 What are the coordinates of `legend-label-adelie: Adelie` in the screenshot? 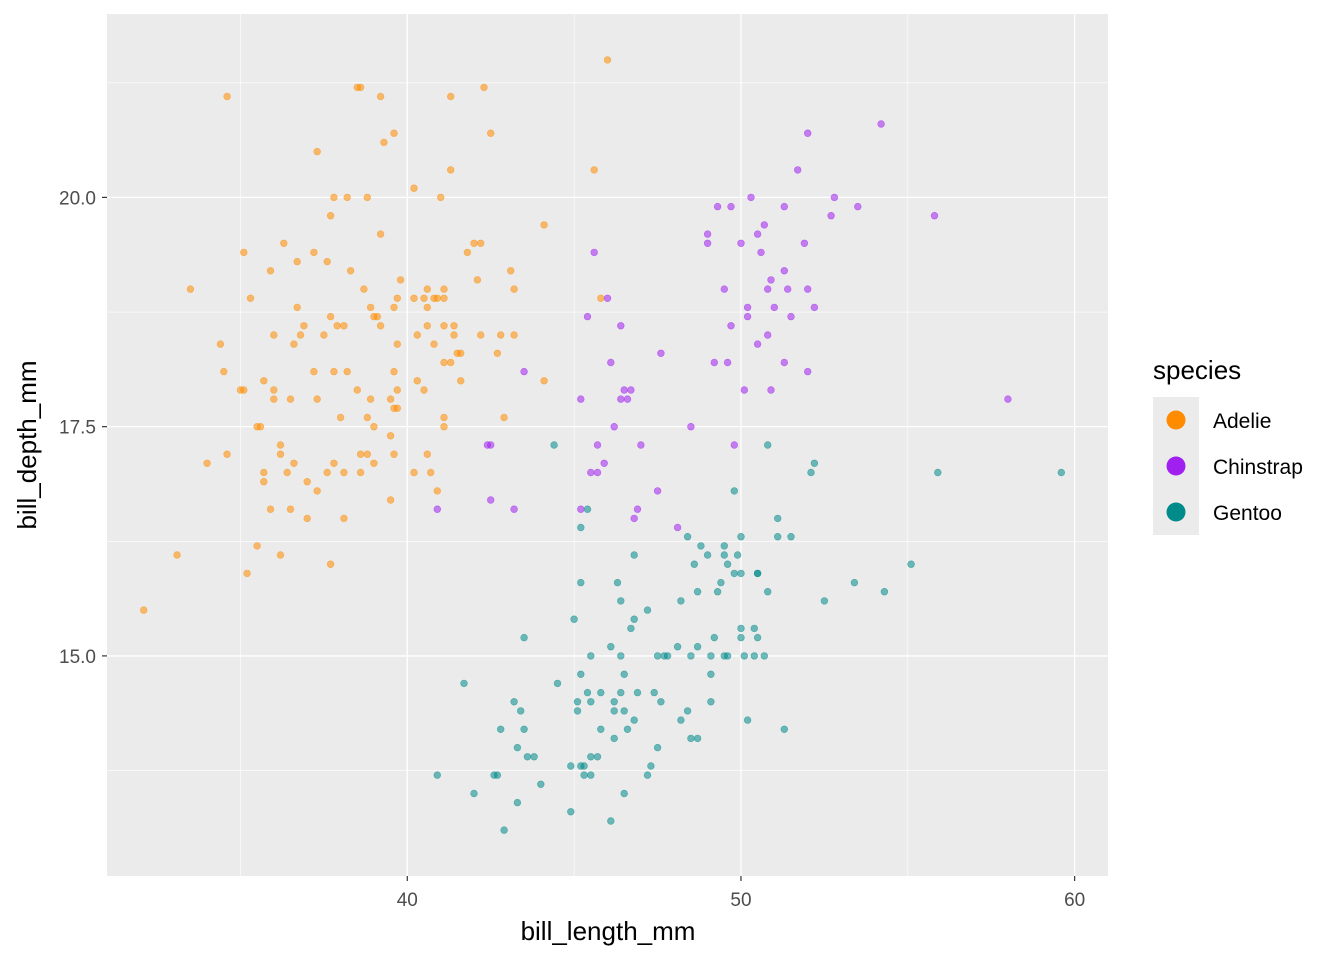 It's located at (1242, 421).